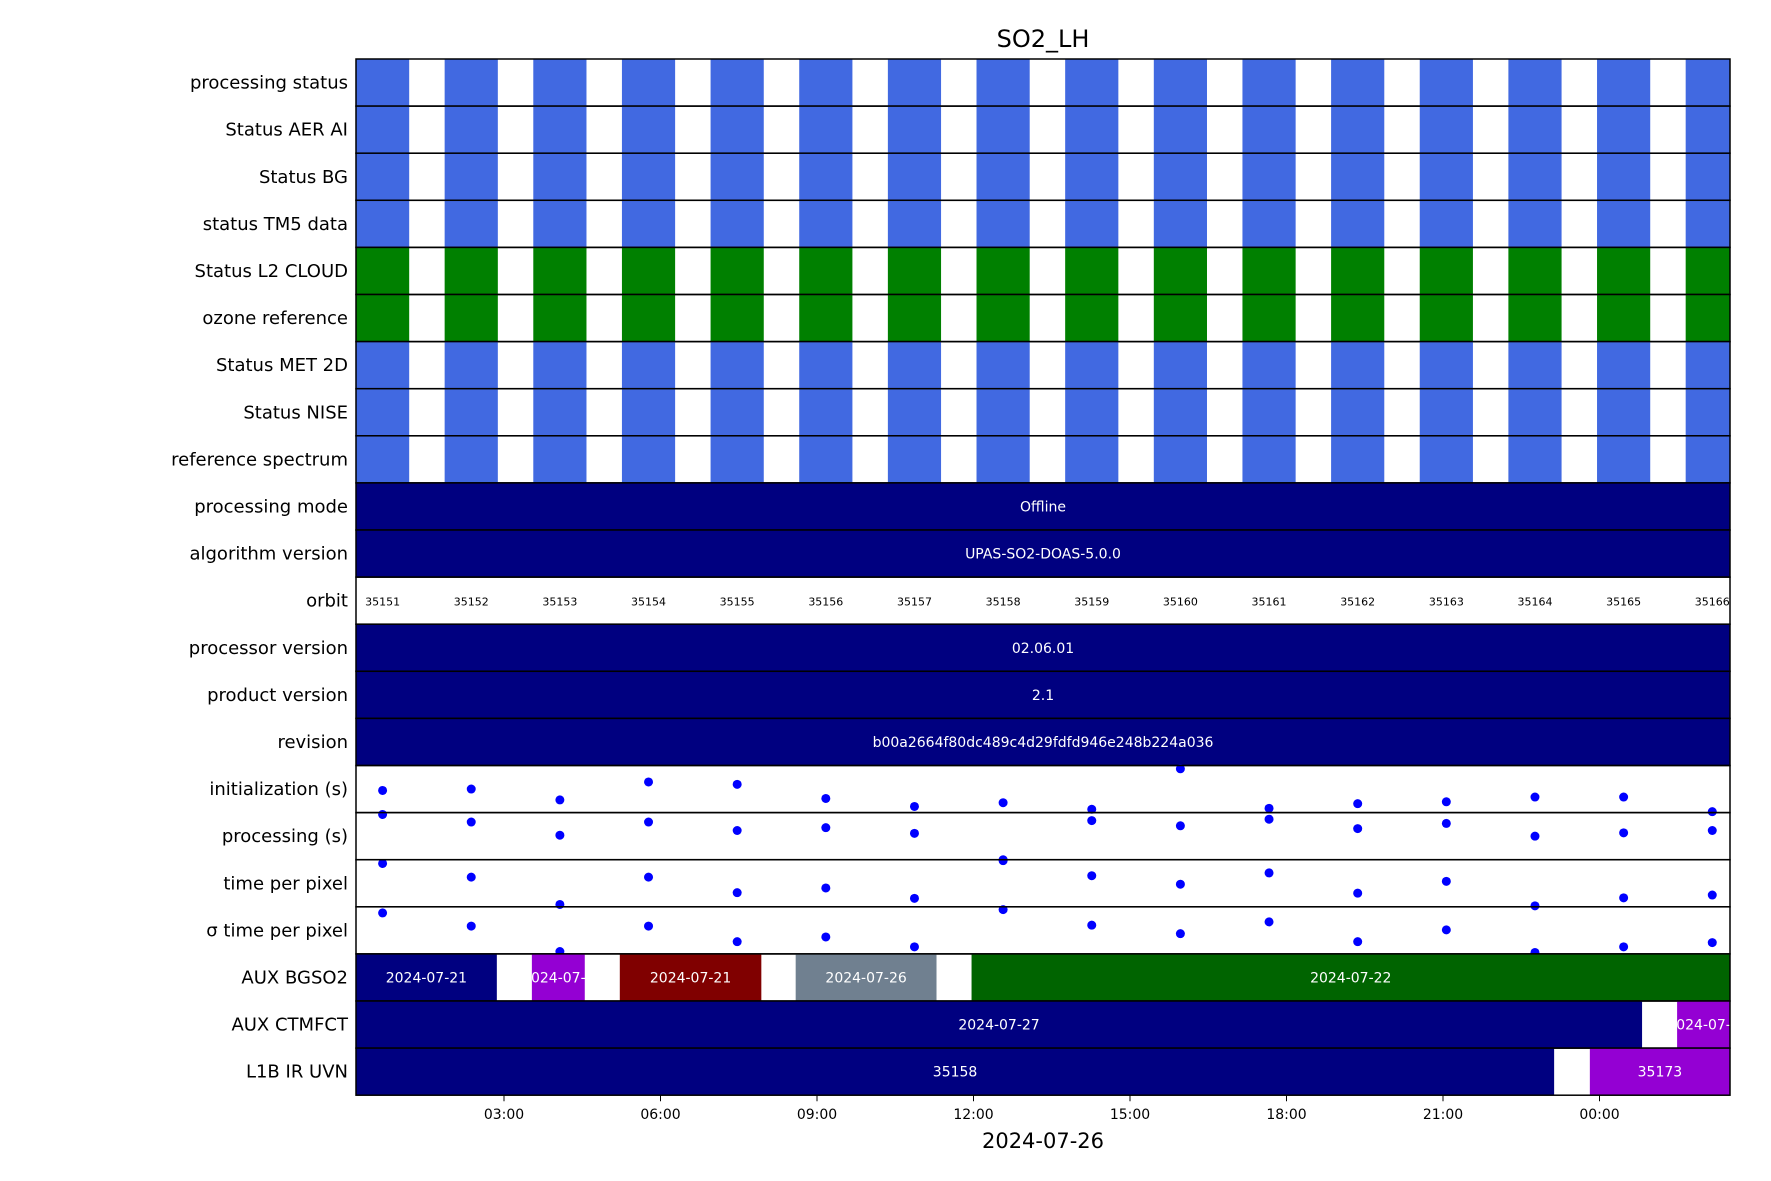 The height and width of the screenshot is (1181, 1771). I want to click on row-status-bg: Status BG, so click(995, 177).